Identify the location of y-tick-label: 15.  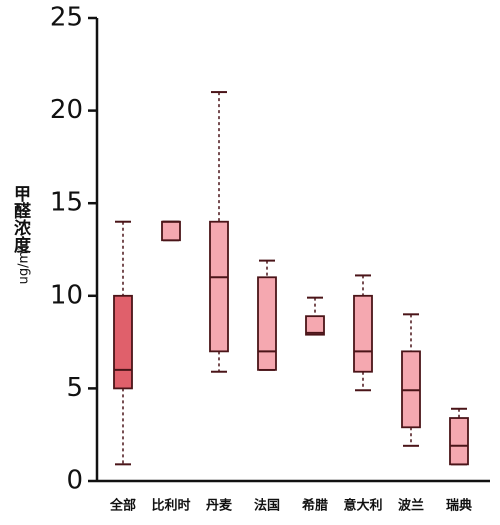
(66, 203).